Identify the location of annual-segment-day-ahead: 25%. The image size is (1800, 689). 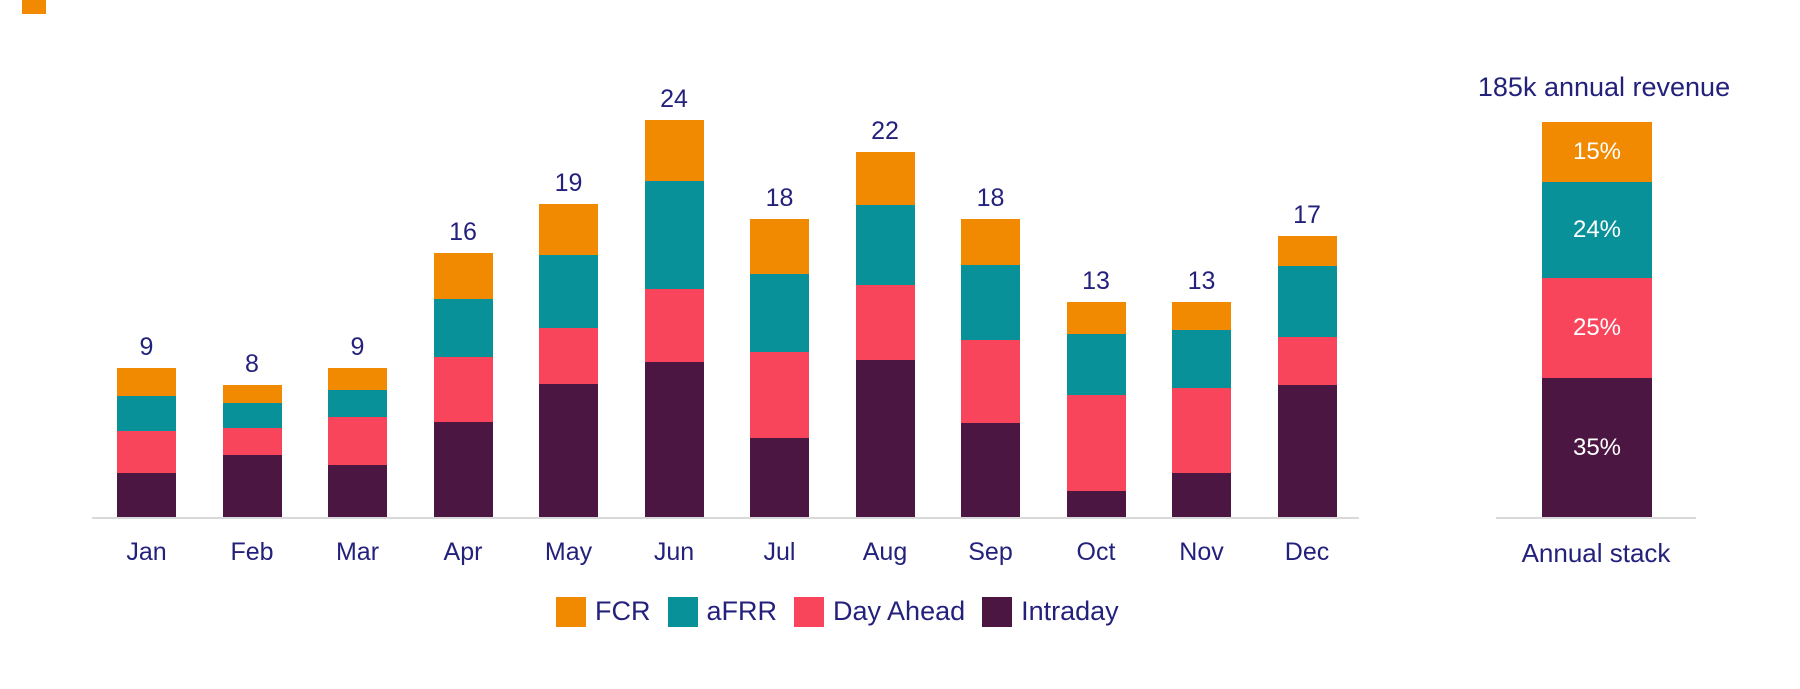
(1597, 328).